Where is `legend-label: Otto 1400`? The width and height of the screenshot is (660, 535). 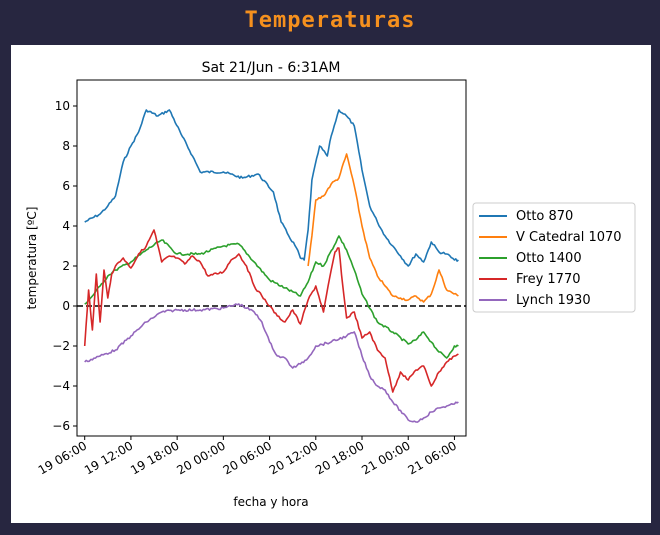
legend-label: Otto 1400 is located at coordinates (549, 258).